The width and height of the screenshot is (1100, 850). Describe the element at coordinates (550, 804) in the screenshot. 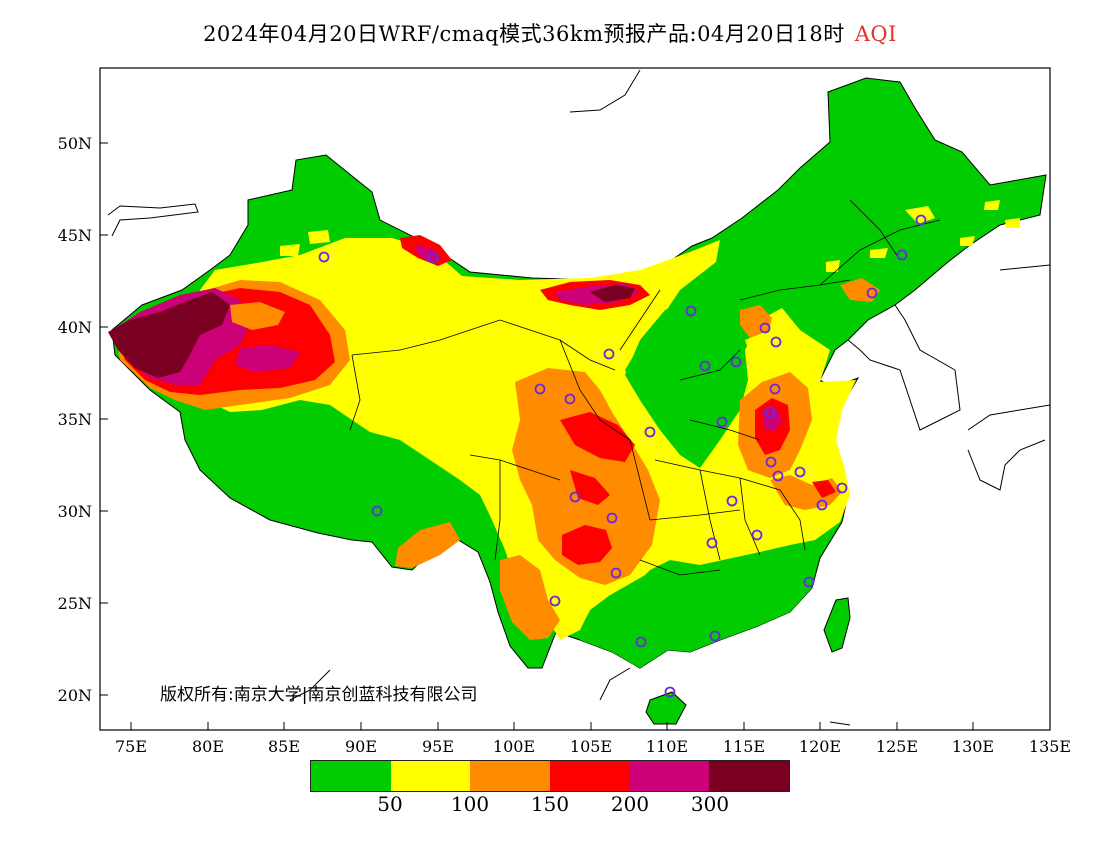

I see `legend-tick: 150` at that location.